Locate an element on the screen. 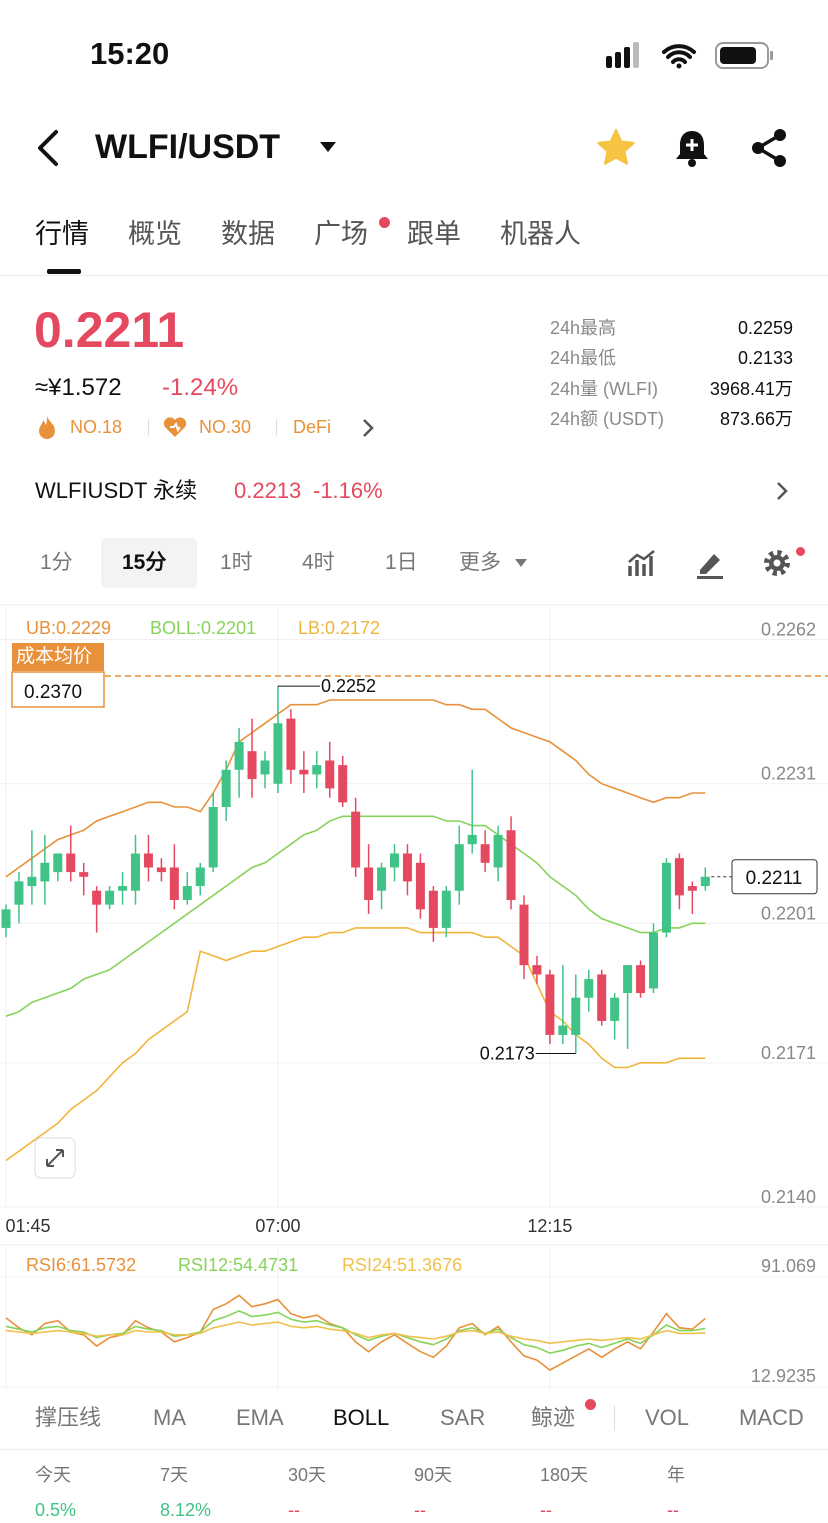  contract-name: WLFIUSDT 永续 is located at coordinates (116, 490).